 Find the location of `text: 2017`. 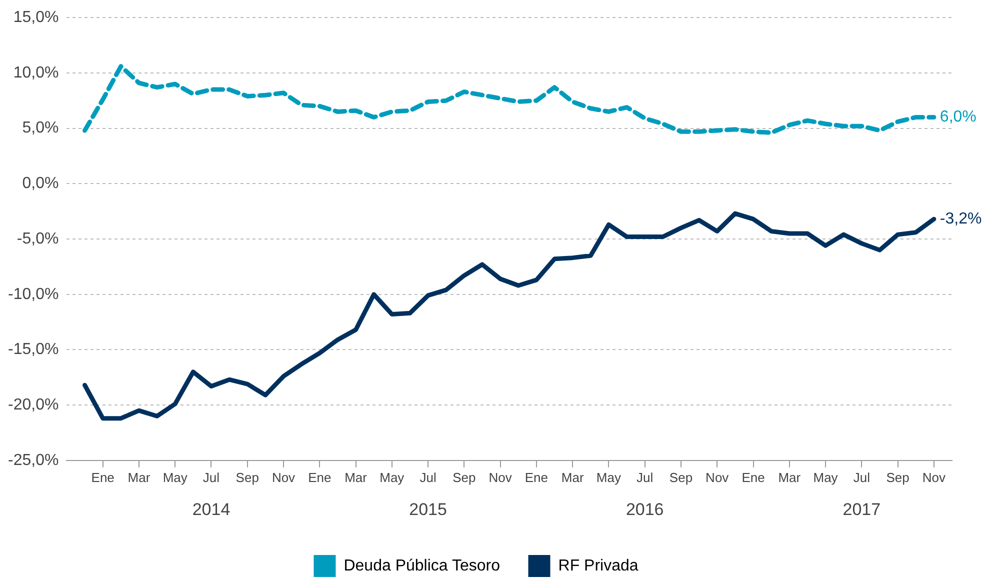

text: 2017 is located at coordinates (861, 510).